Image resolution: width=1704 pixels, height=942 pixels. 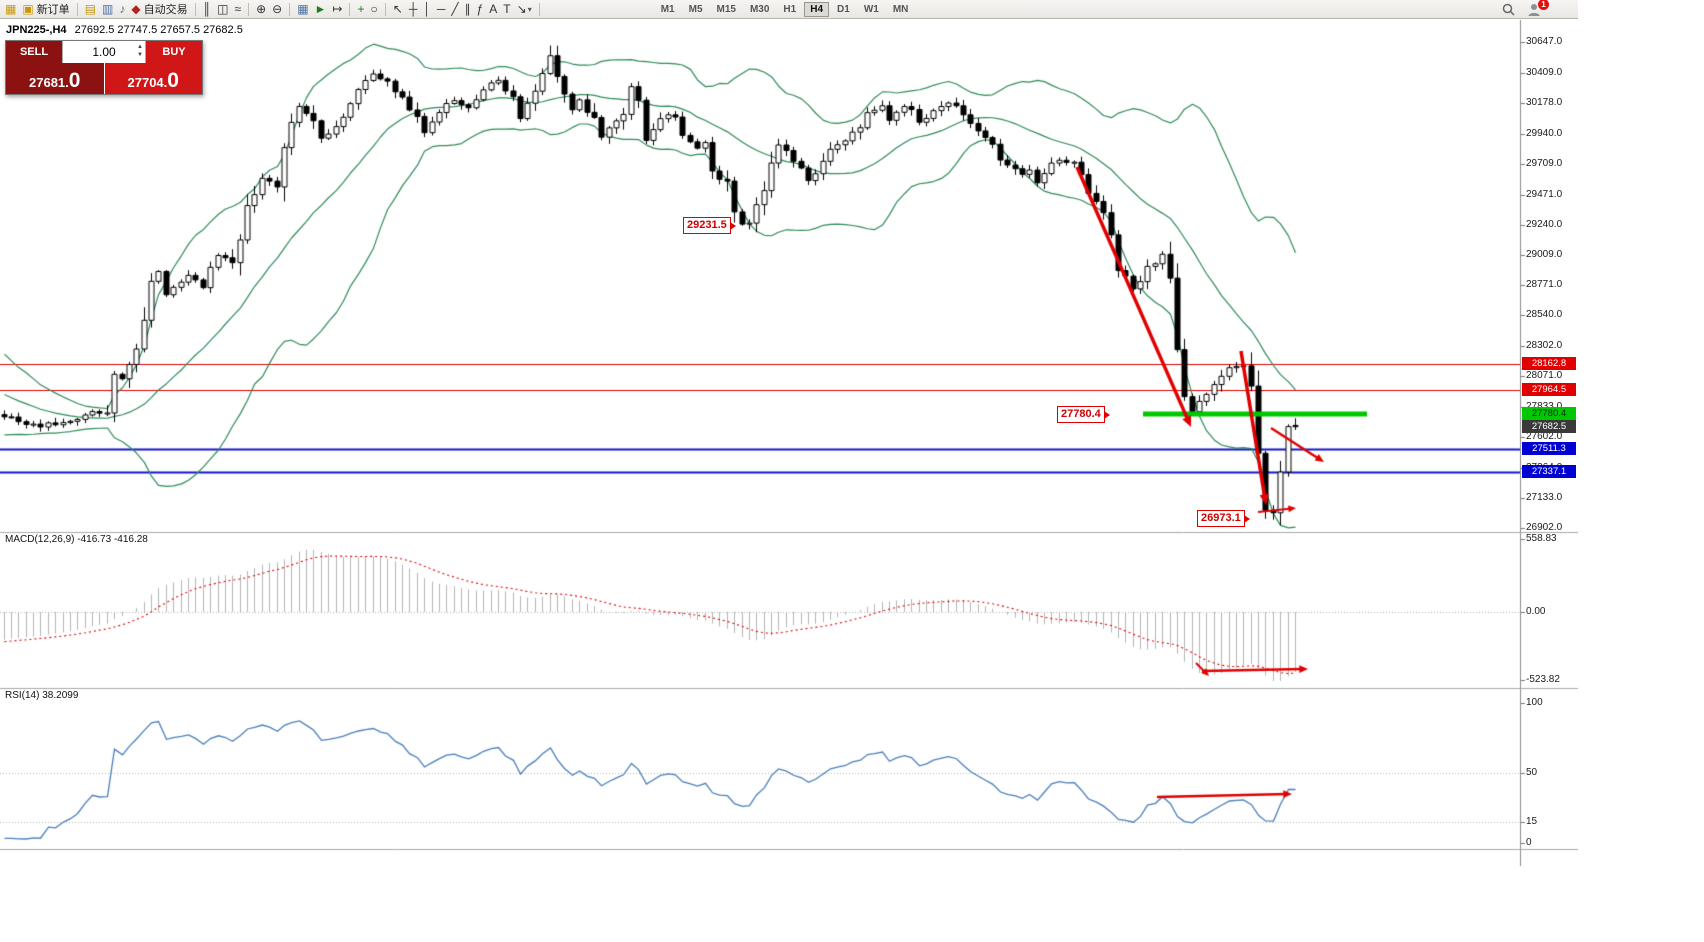 I want to click on crosshair-icon: ┼, so click(x=413, y=9).